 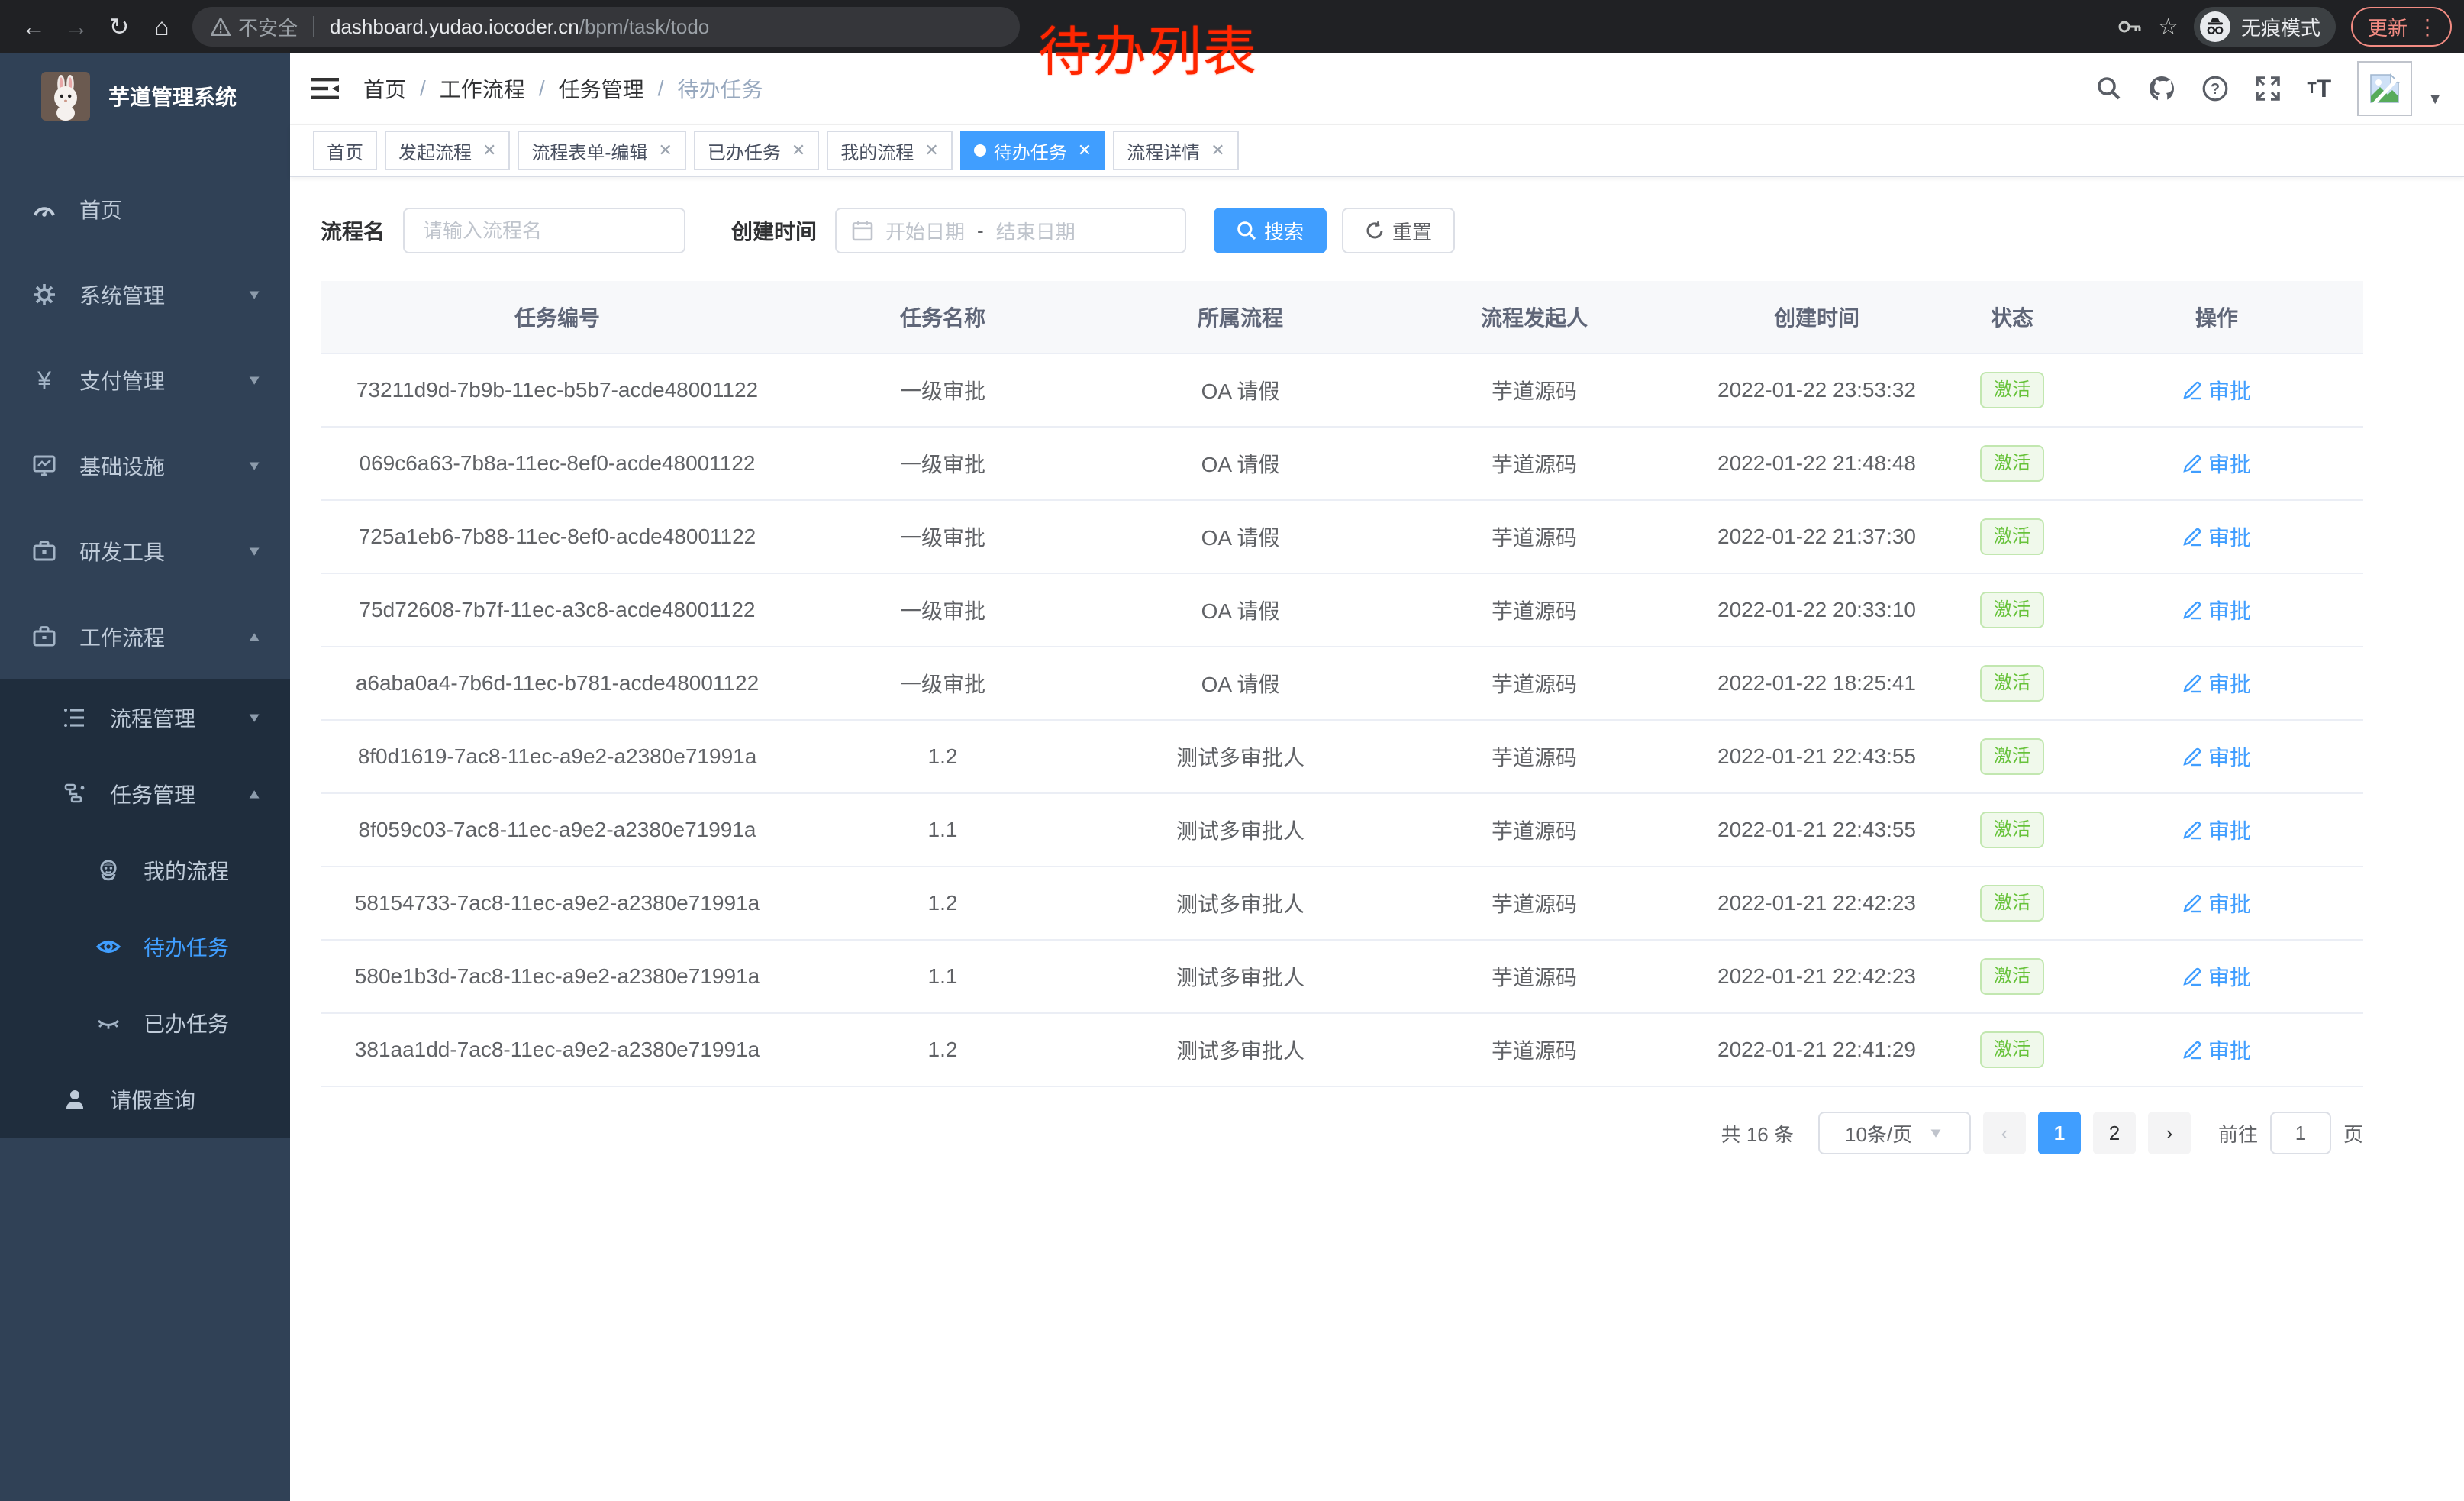 What do you see at coordinates (1894, 1133) in the screenshot?
I see `page-size-select: 10条/页 ▼` at bounding box center [1894, 1133].